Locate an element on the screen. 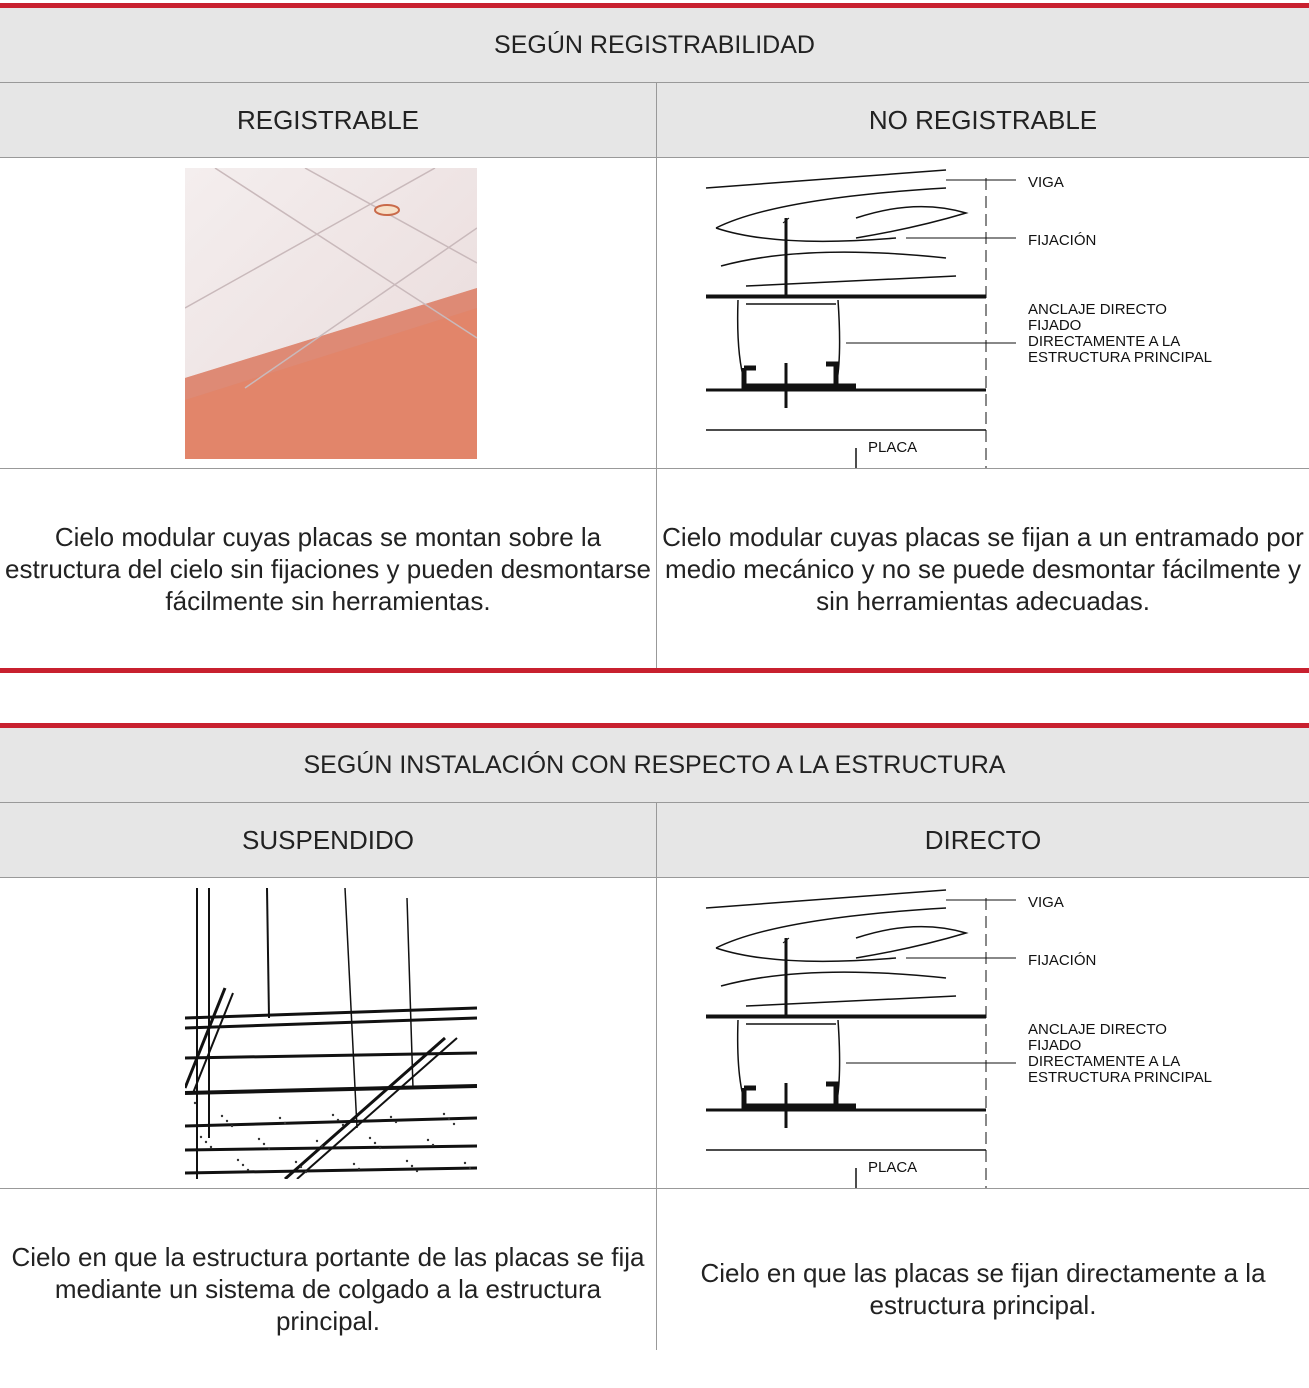 The height and width of the screenshot is (1388, 1309). column-heading: NO REGISTRABLE is located at coordinates (983, 120).